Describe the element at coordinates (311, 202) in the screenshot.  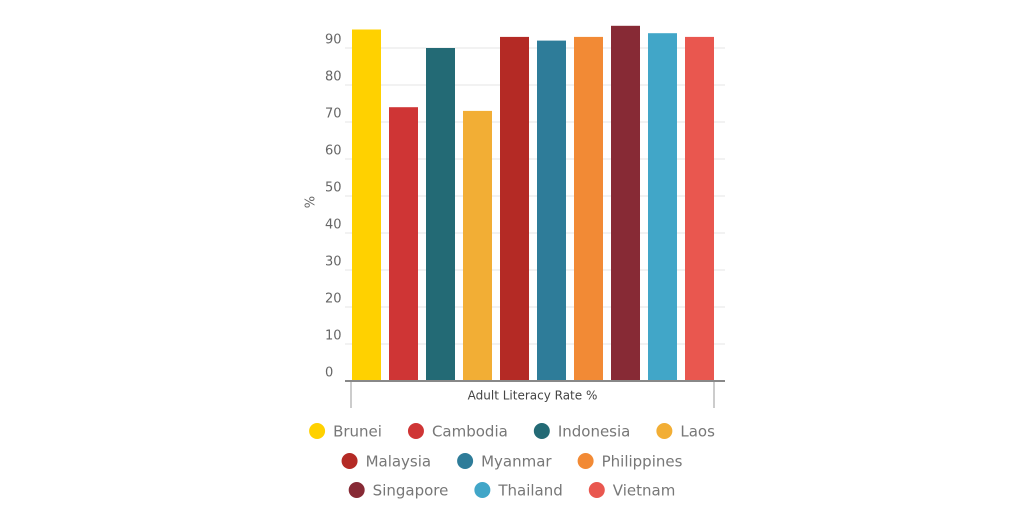
I see `y-axis-label: %` at that location.